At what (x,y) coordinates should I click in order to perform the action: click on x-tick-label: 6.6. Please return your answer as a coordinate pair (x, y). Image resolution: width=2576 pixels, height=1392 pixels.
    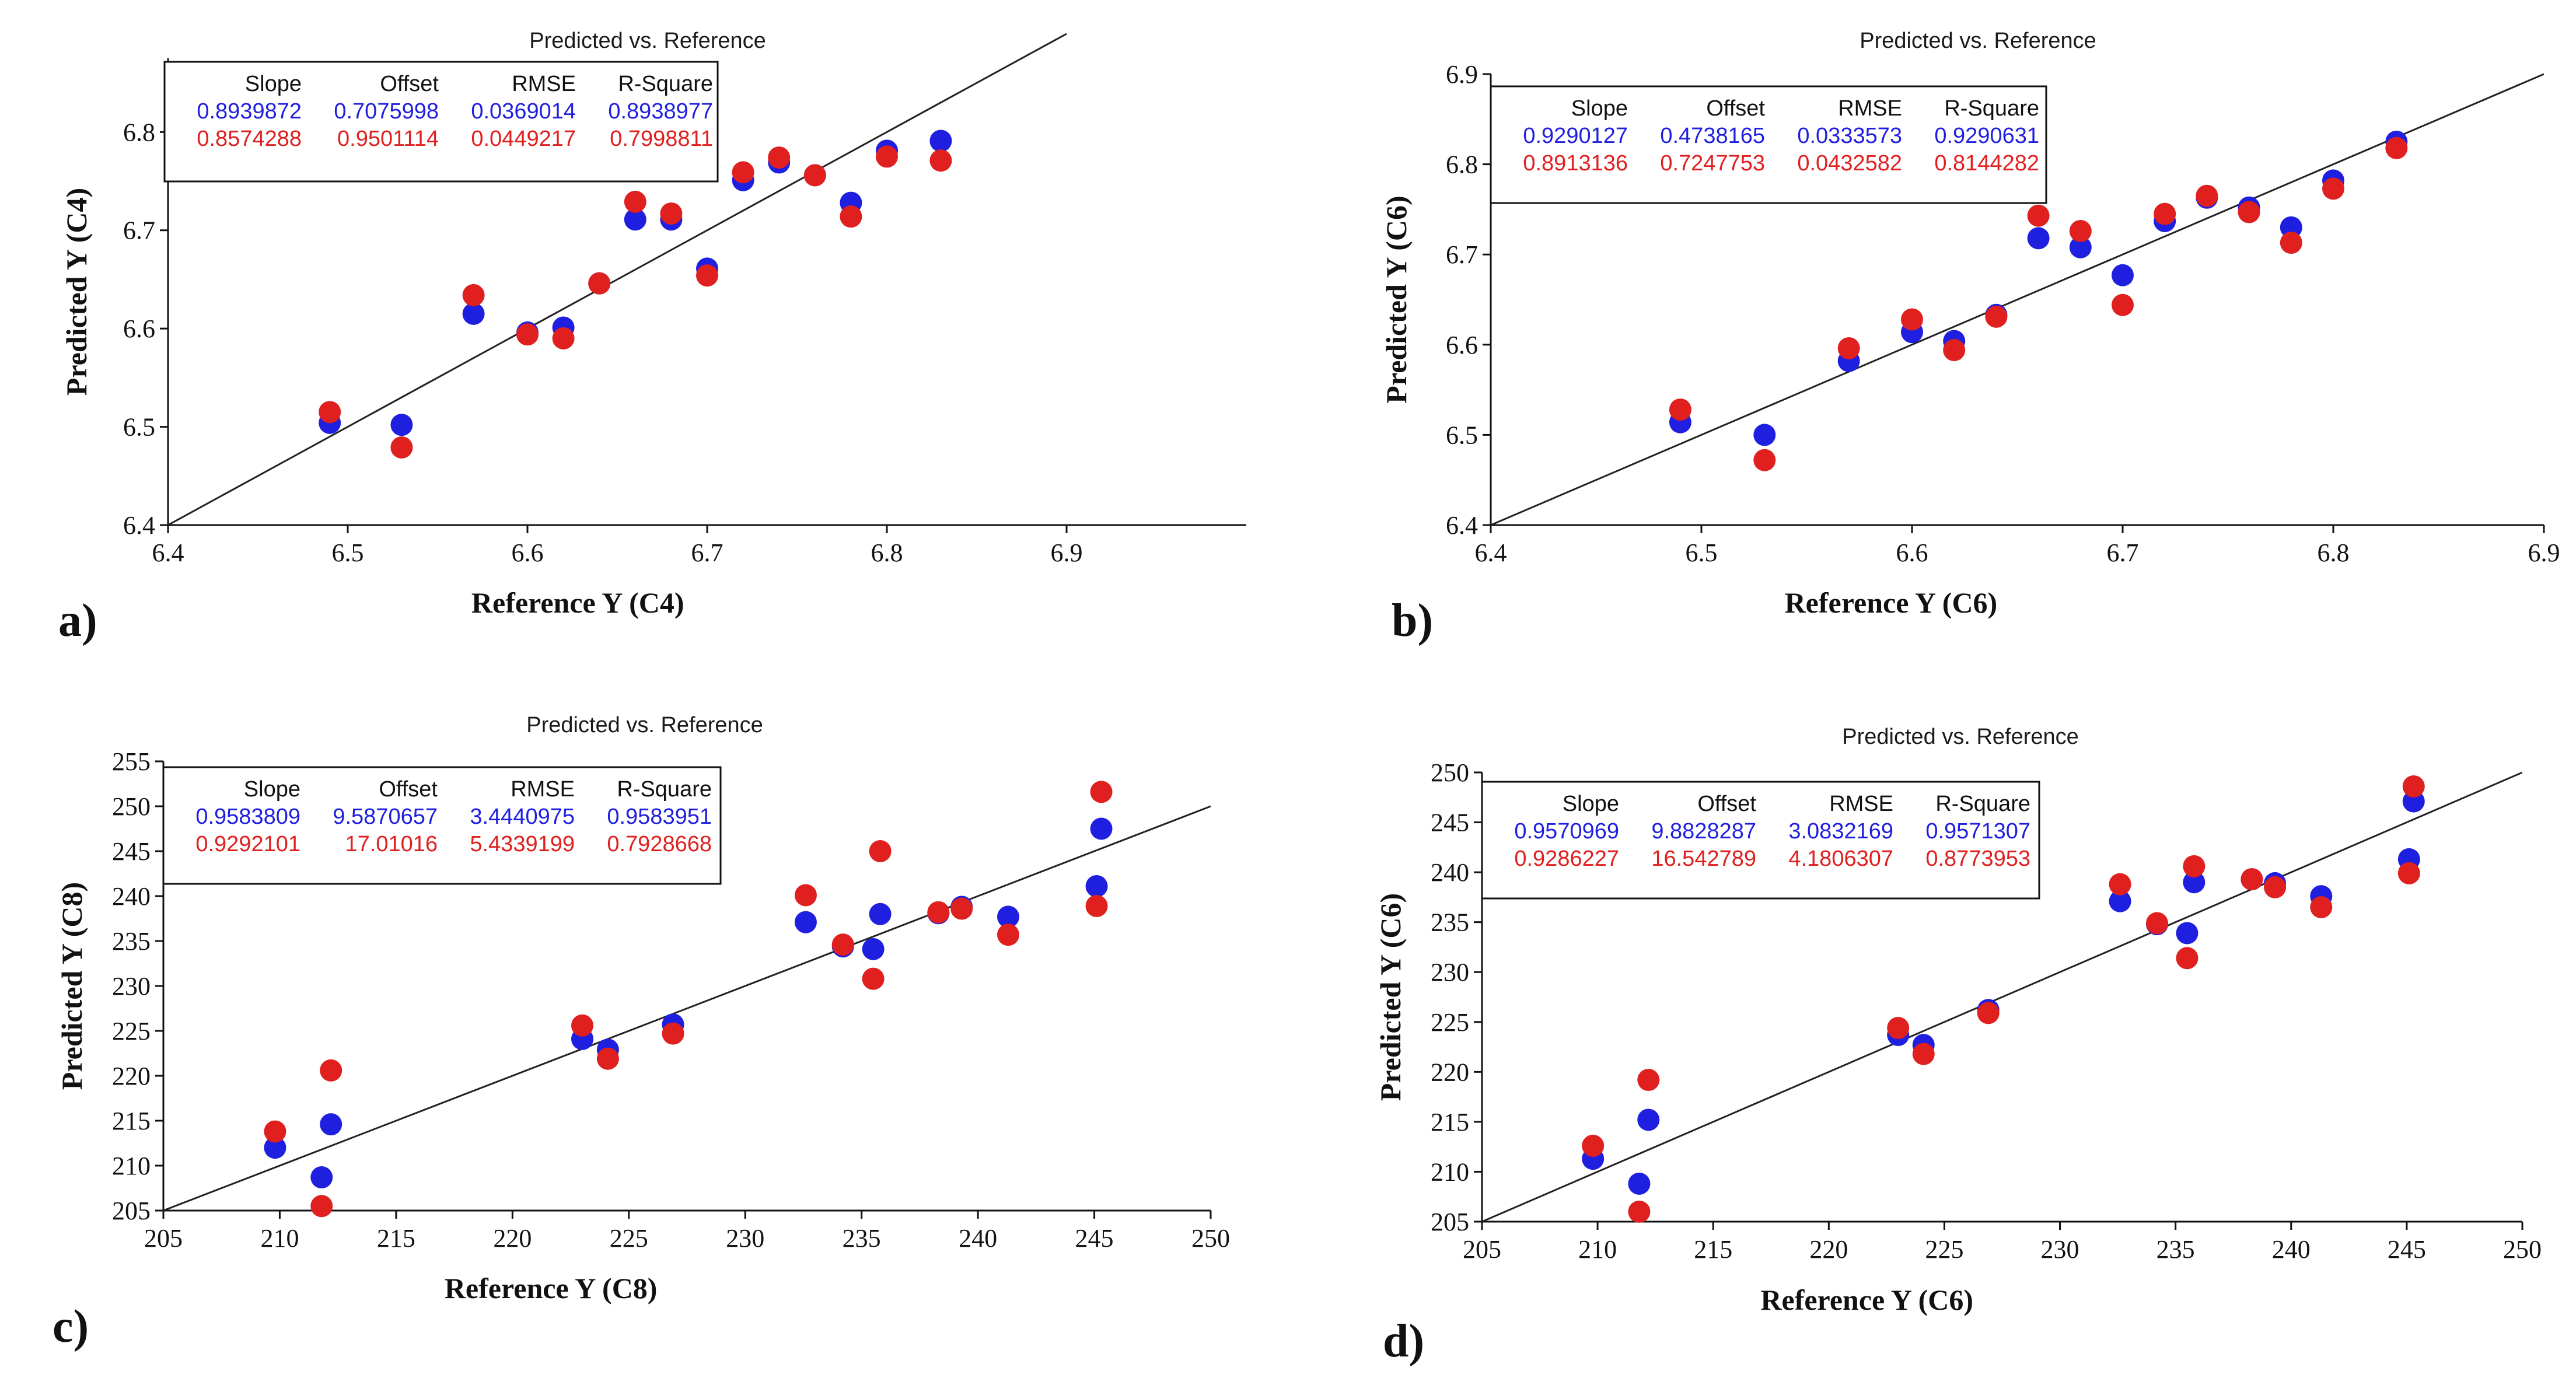
    Looking at the image, I should click on (1912, 552).